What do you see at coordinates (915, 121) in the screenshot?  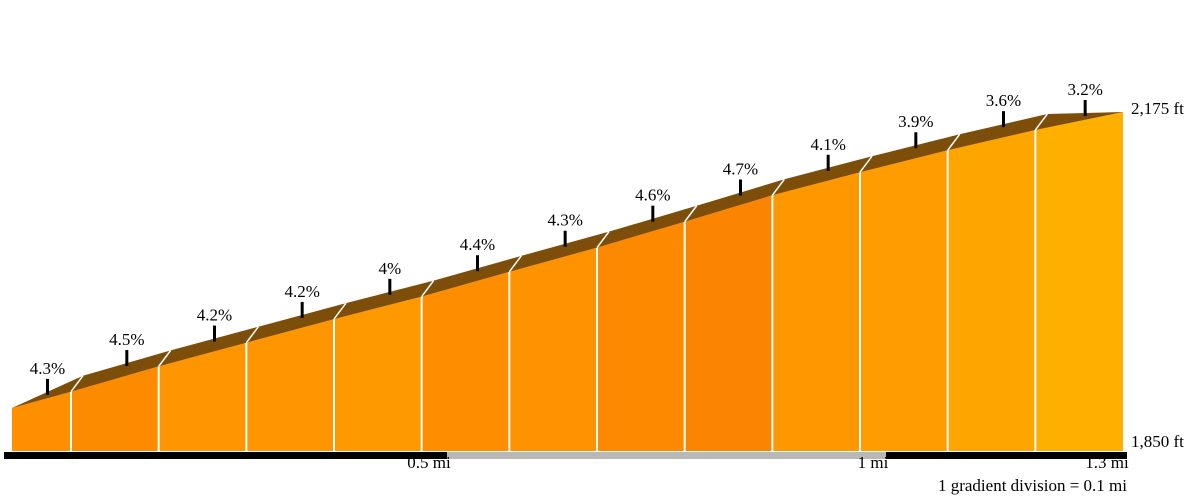 I see `gradient-label: 3.9%` at bounding box center [915, 121].